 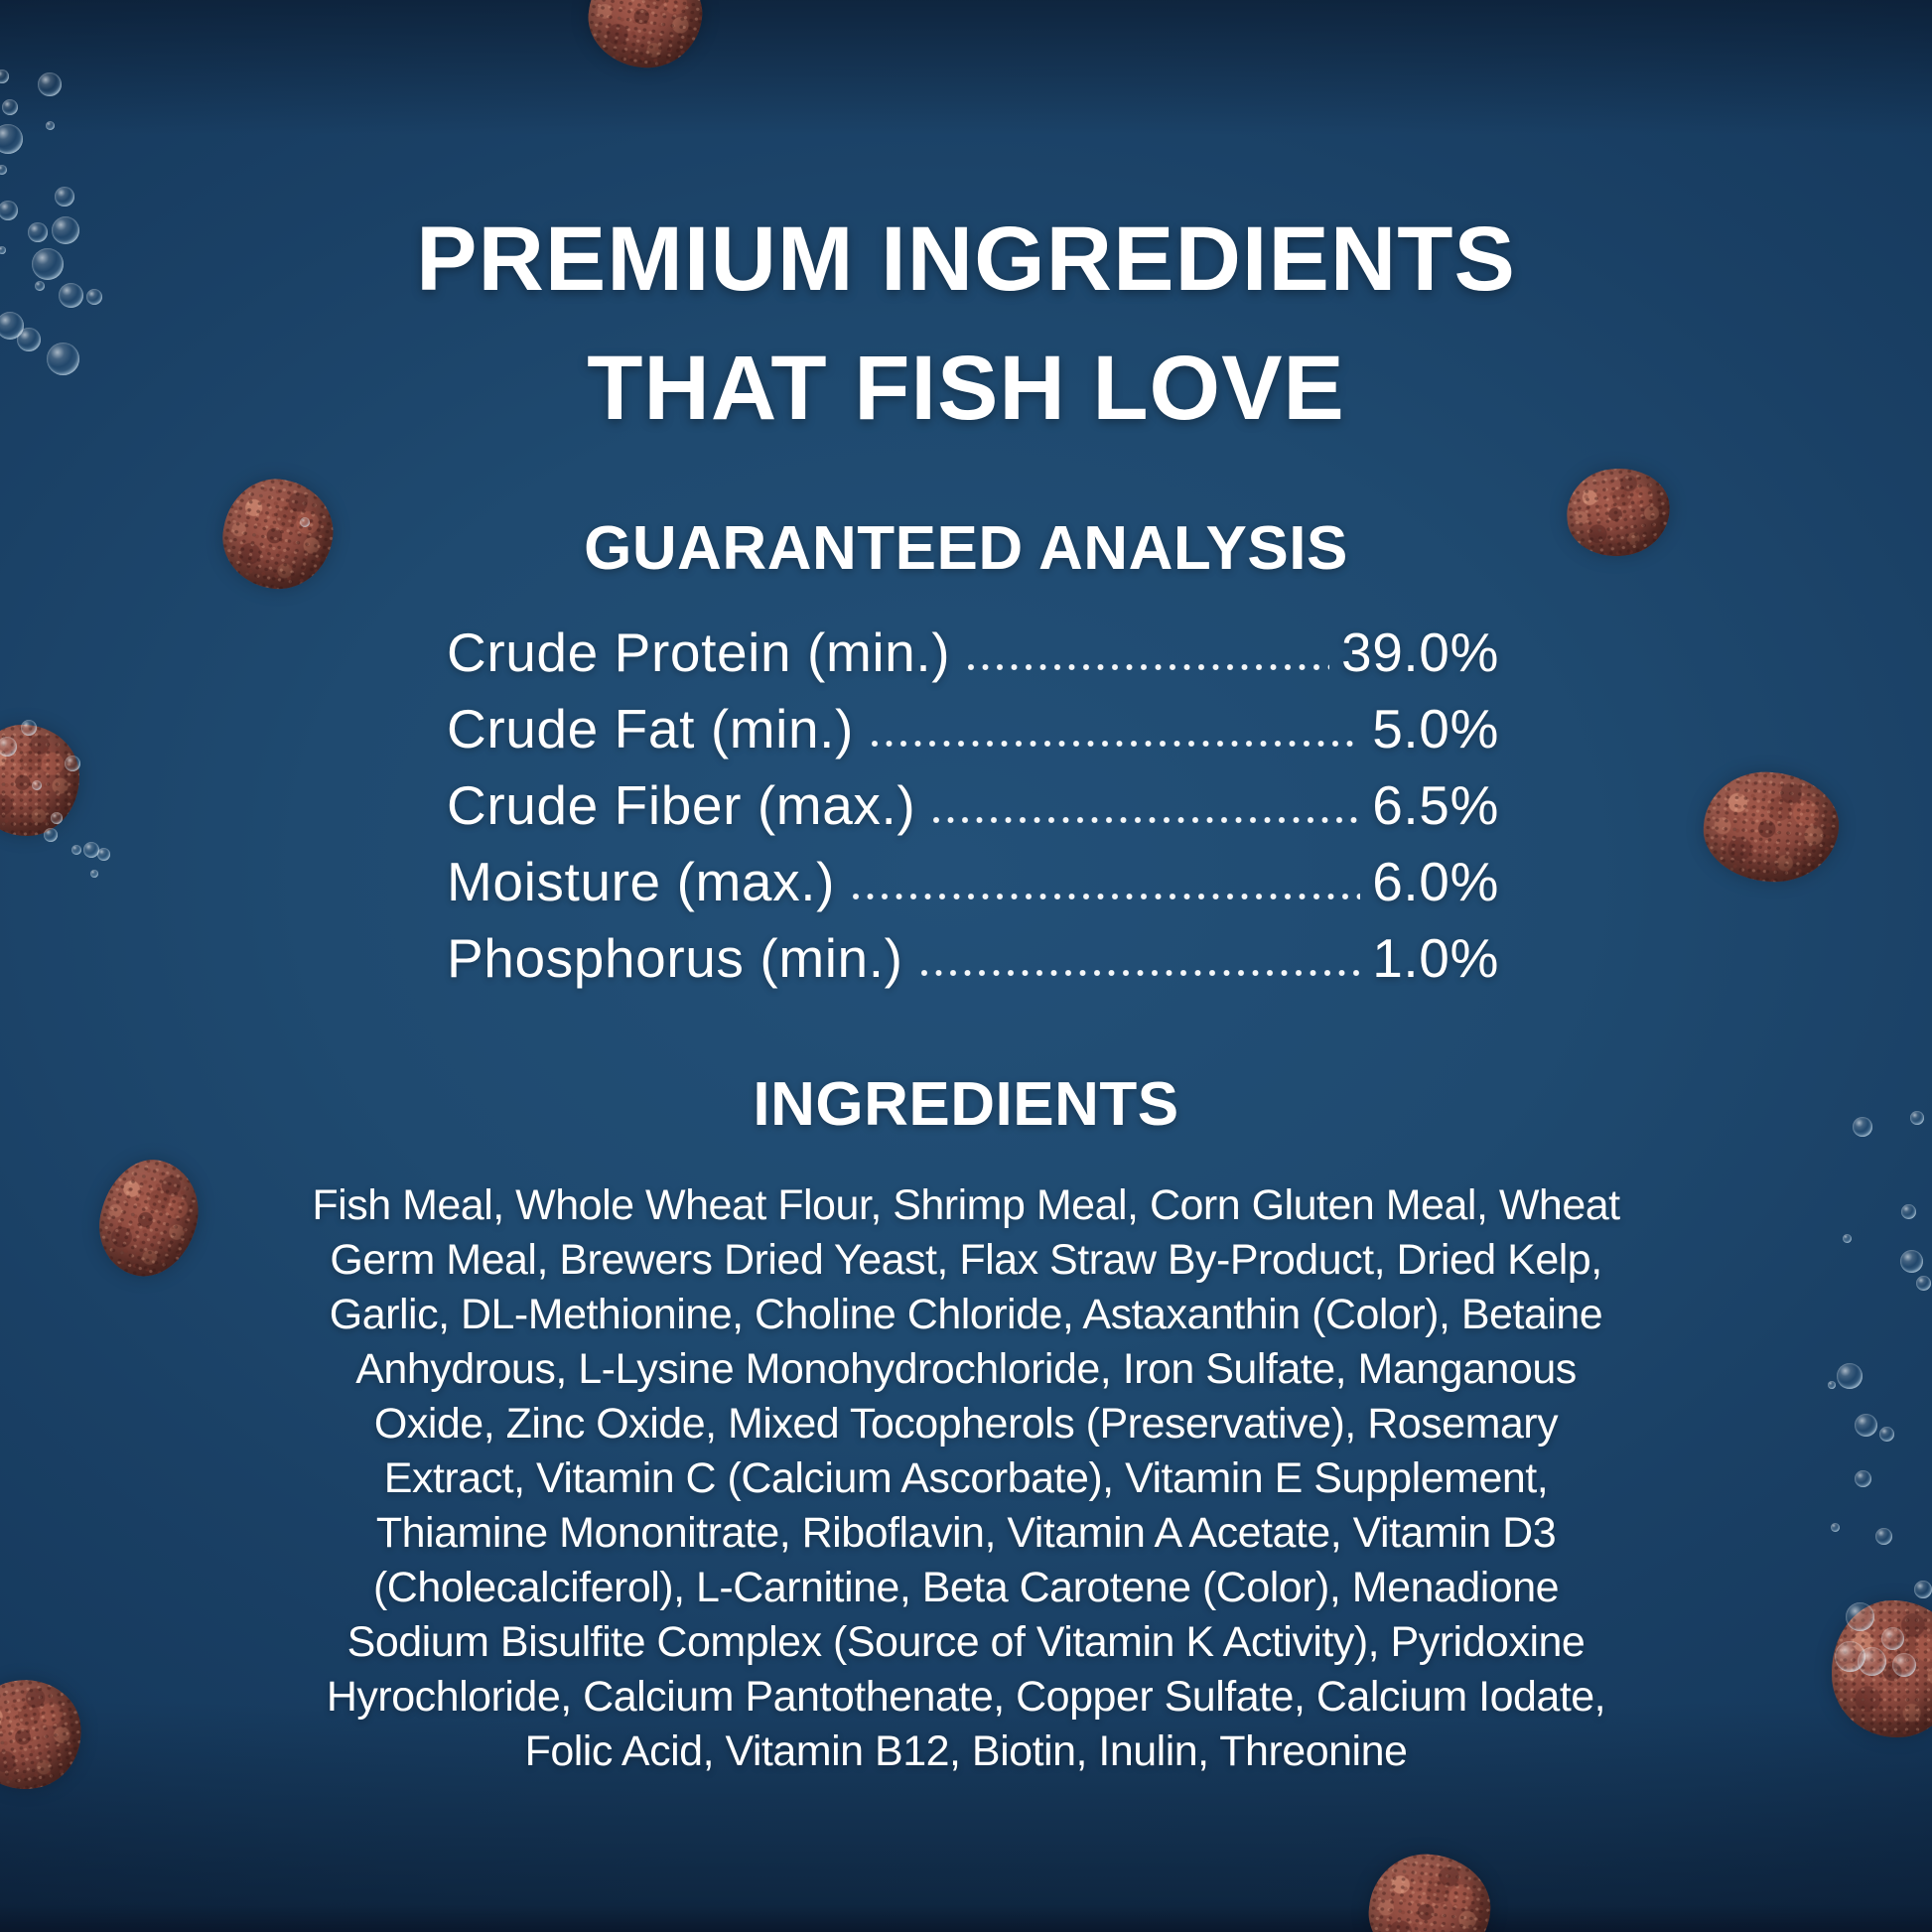 I want to click on analysis-row: Crude Fat (min.) 5.0%, so click(x=973, y=728).